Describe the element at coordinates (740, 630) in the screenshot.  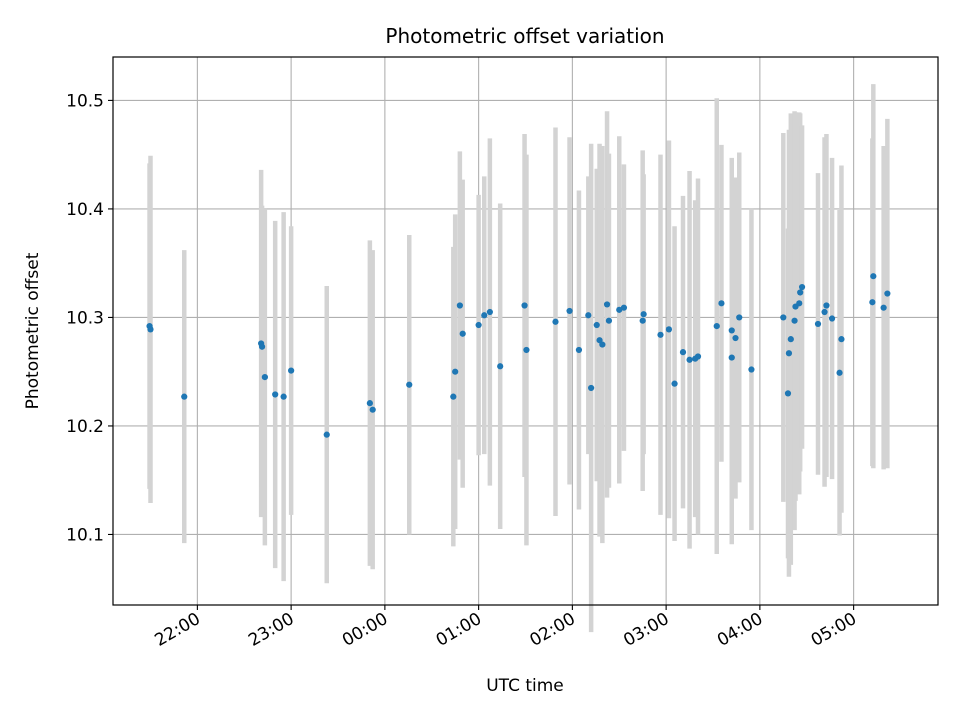
I see `x-tick-label: 04:00` at that location.